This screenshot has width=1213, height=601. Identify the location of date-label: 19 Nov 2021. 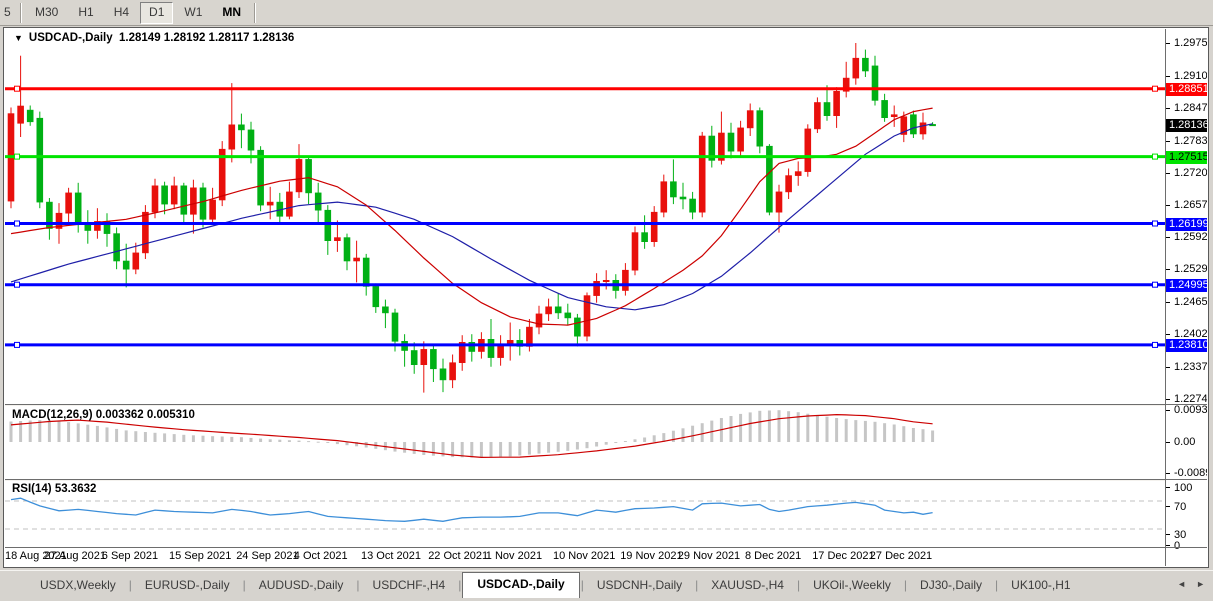
(651, 556).